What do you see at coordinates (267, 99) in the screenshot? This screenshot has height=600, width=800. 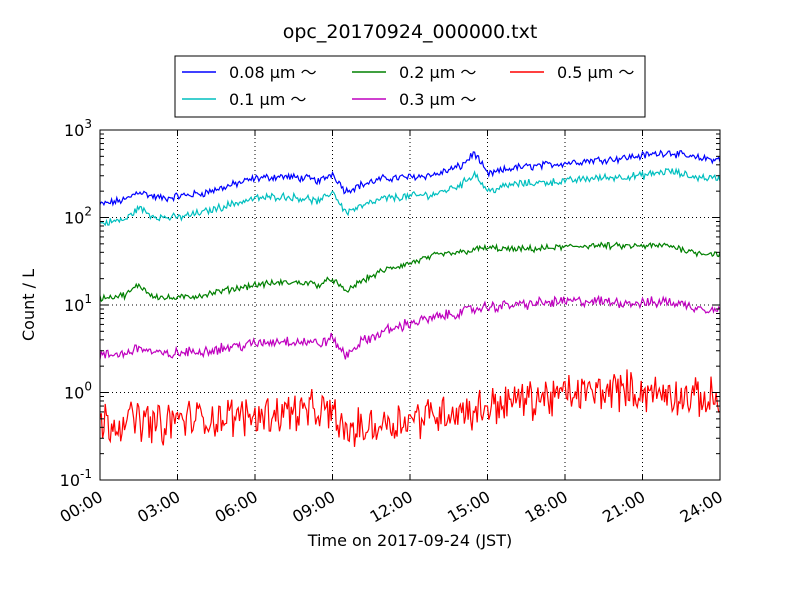 I see `legend-entry: 0.1 μm ～` at bounding box center [267, 99].